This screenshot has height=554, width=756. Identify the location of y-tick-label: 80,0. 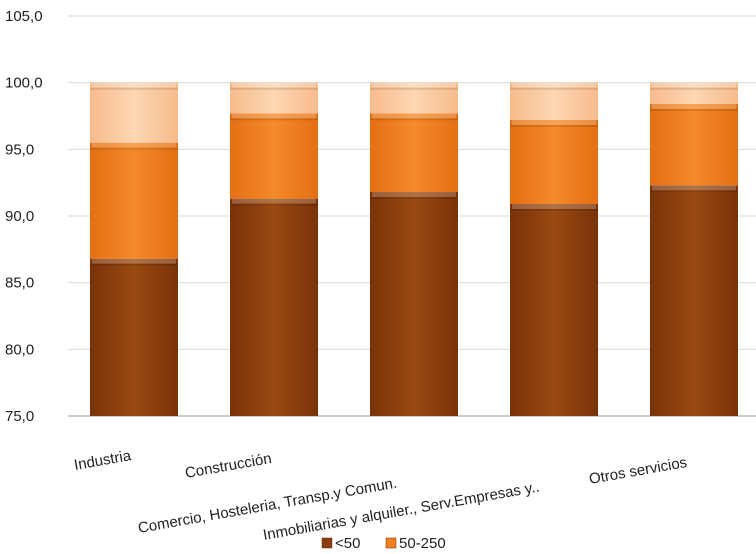
(19, 349).